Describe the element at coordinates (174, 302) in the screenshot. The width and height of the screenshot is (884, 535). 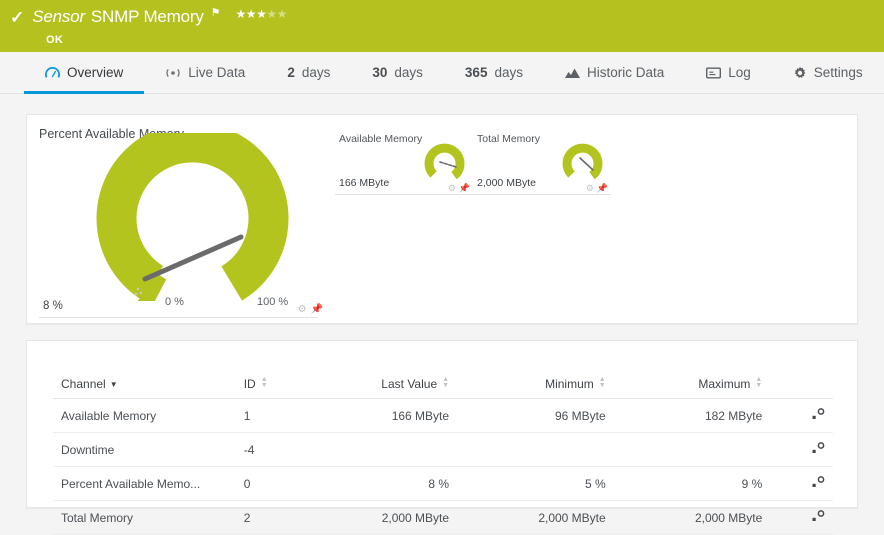
I see `main-gauge-min-label: 0 %` at that location.